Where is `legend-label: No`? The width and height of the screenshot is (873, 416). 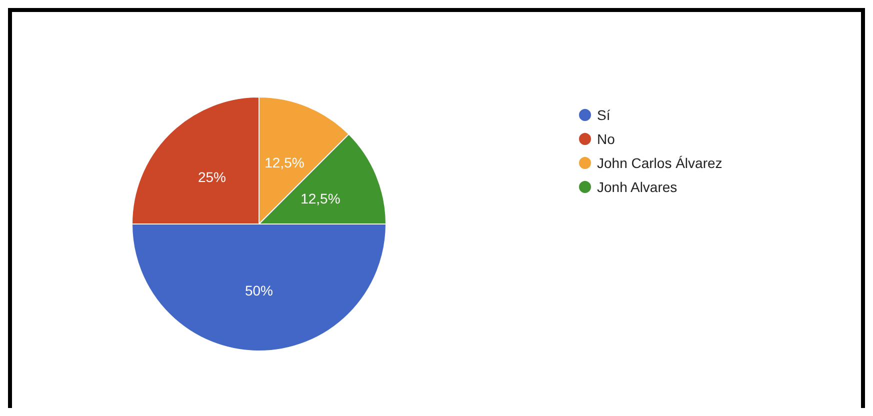
legend-label: No is located at coordinates (606, 139).